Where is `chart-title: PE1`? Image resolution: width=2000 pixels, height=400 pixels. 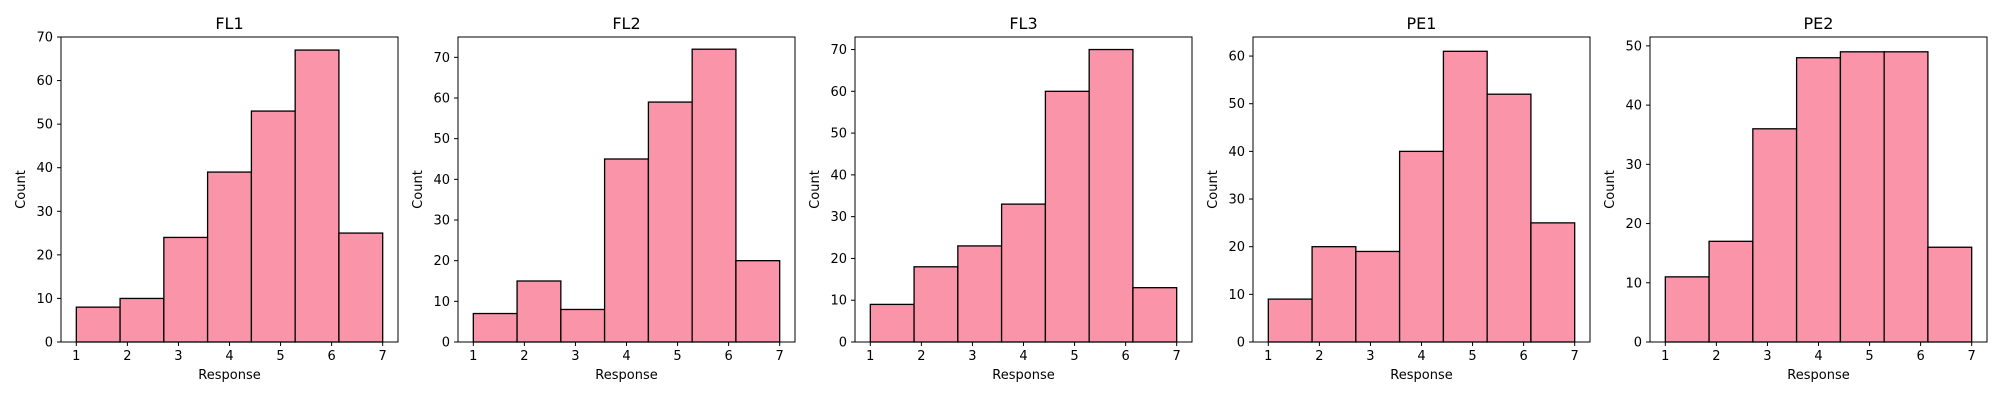
chart-title: PE1 is located at coordinates (1422, 23).